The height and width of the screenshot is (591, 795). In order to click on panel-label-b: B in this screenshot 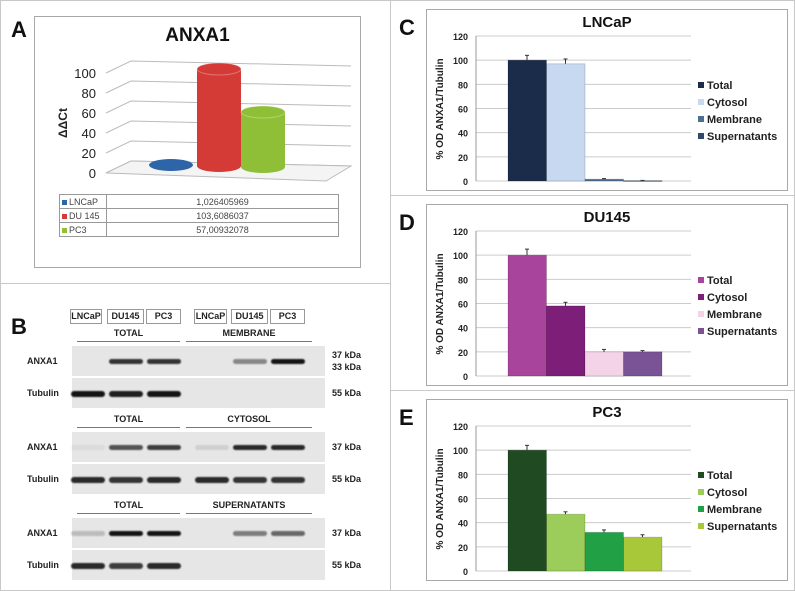, I will do `click(19, 326)`.